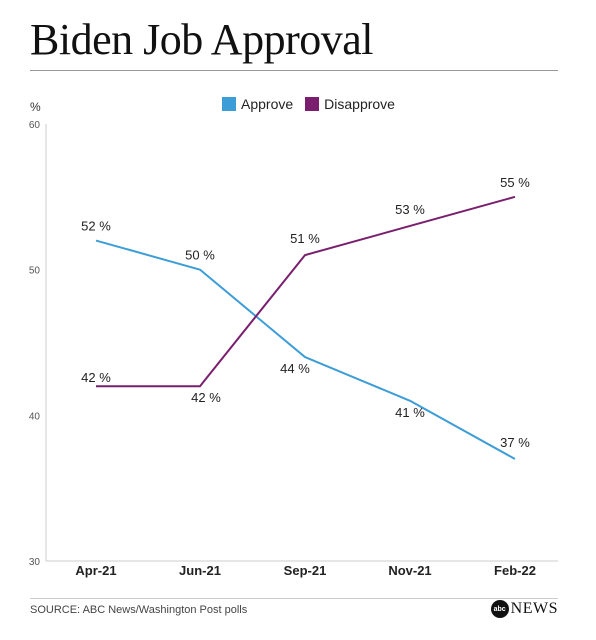 This screenshot has height=640, width=596. I want to click on legend-item-disapprove: Disapprove, so click(350, 104).